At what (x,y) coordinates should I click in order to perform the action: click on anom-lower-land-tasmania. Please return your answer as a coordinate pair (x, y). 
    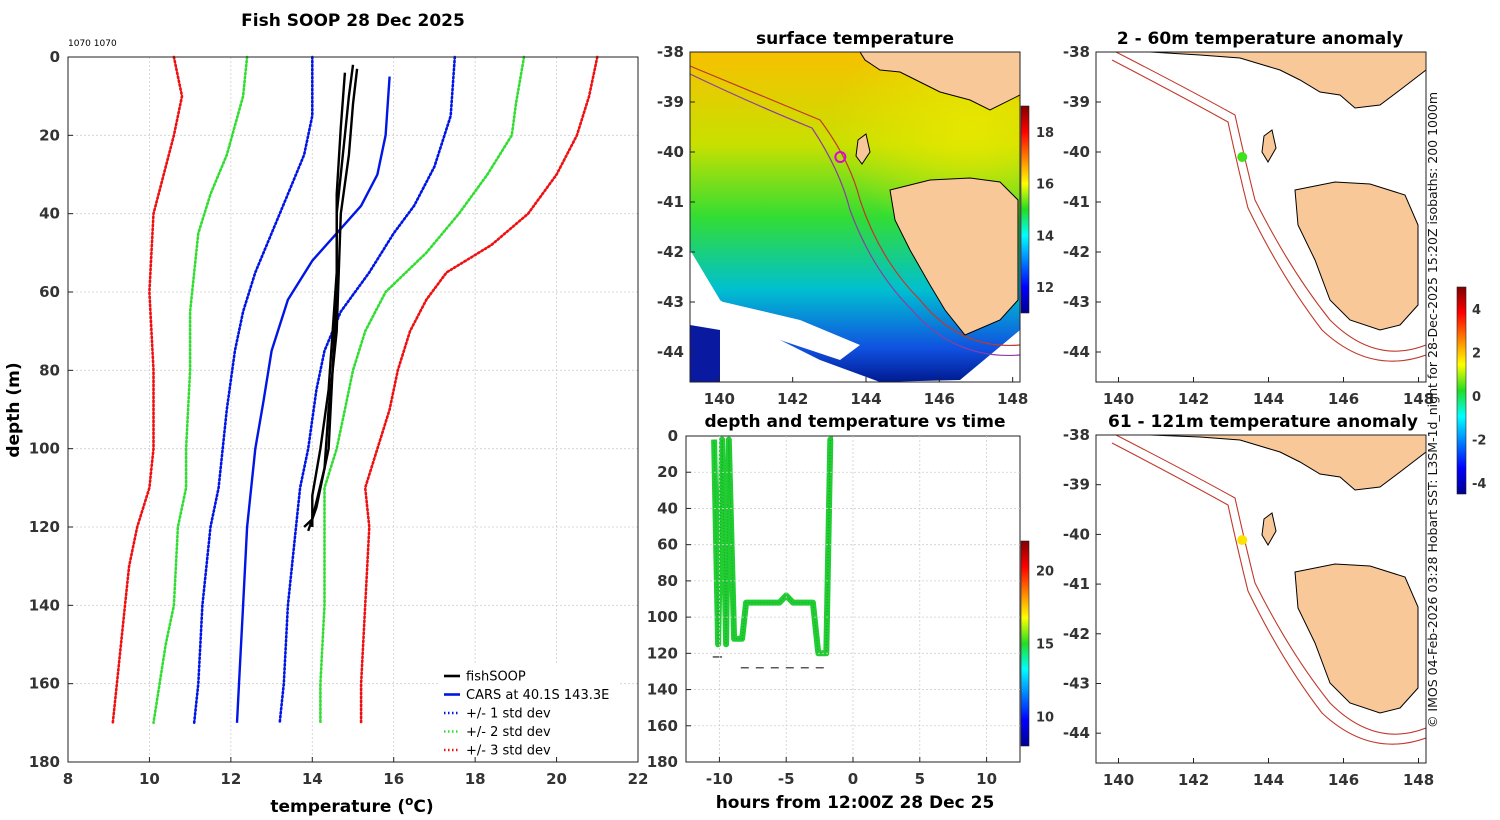
    Looking at the image, I should click on (1356, 638).